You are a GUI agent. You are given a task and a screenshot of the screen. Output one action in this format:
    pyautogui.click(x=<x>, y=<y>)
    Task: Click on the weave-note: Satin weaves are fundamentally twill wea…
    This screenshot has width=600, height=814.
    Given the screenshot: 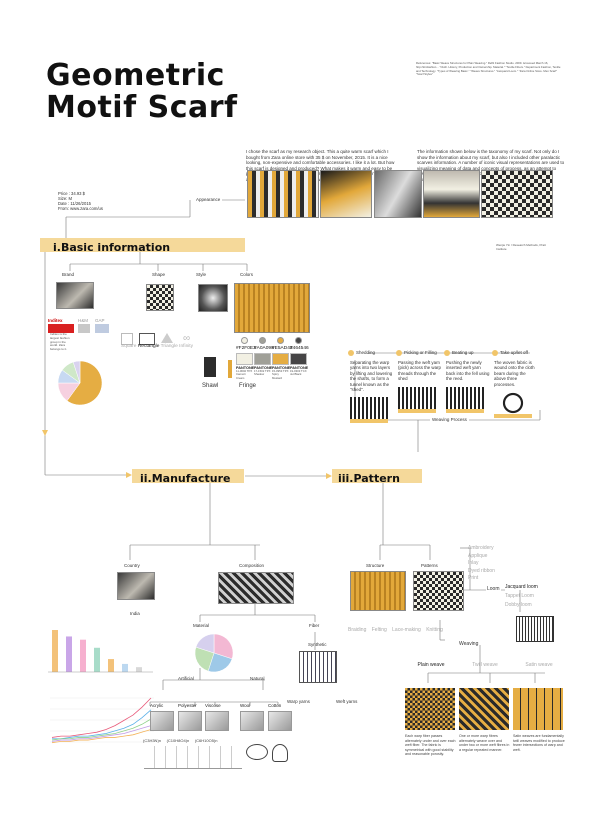 What is the action you would take?
    pyautogui.click(x=539, y=743)
    